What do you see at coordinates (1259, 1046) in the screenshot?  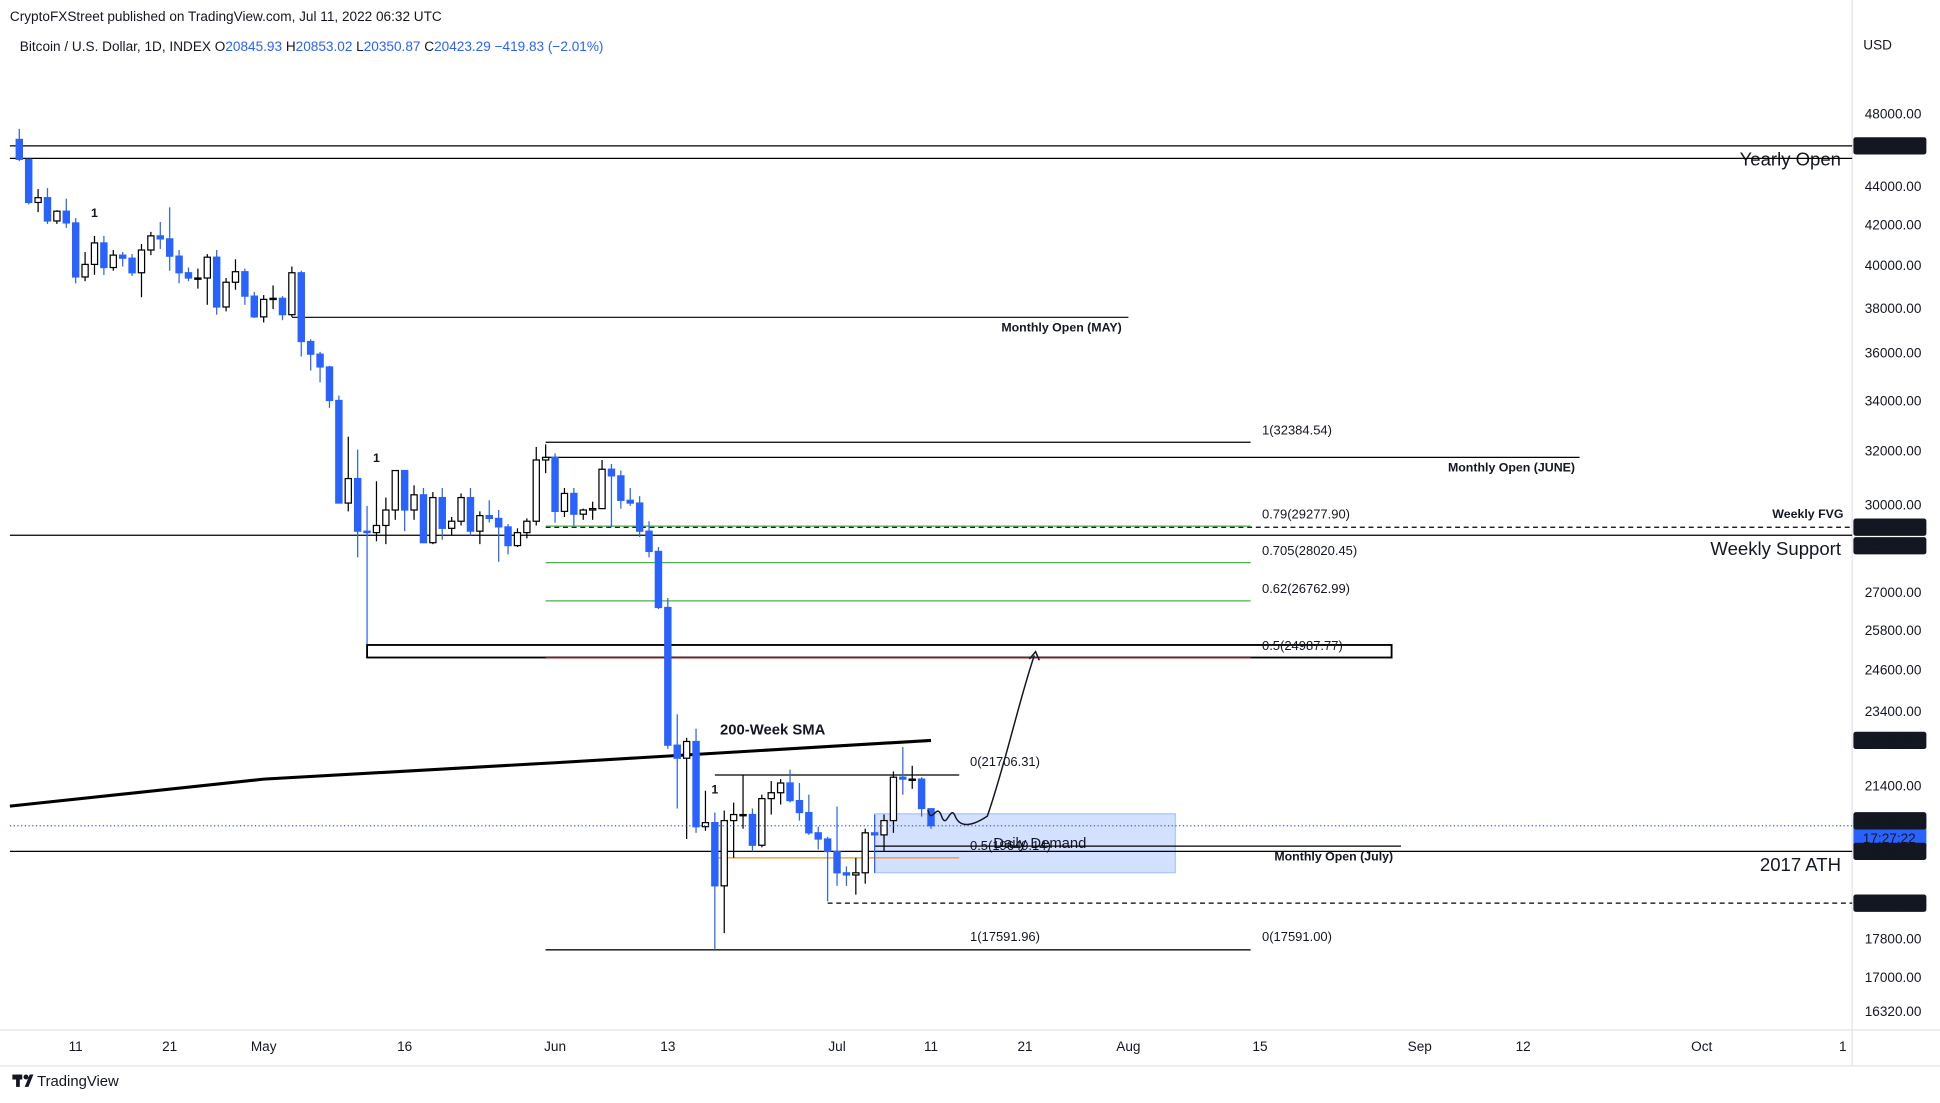 I see `x-tick-label: 15` at bounding box center [1259, 1046].